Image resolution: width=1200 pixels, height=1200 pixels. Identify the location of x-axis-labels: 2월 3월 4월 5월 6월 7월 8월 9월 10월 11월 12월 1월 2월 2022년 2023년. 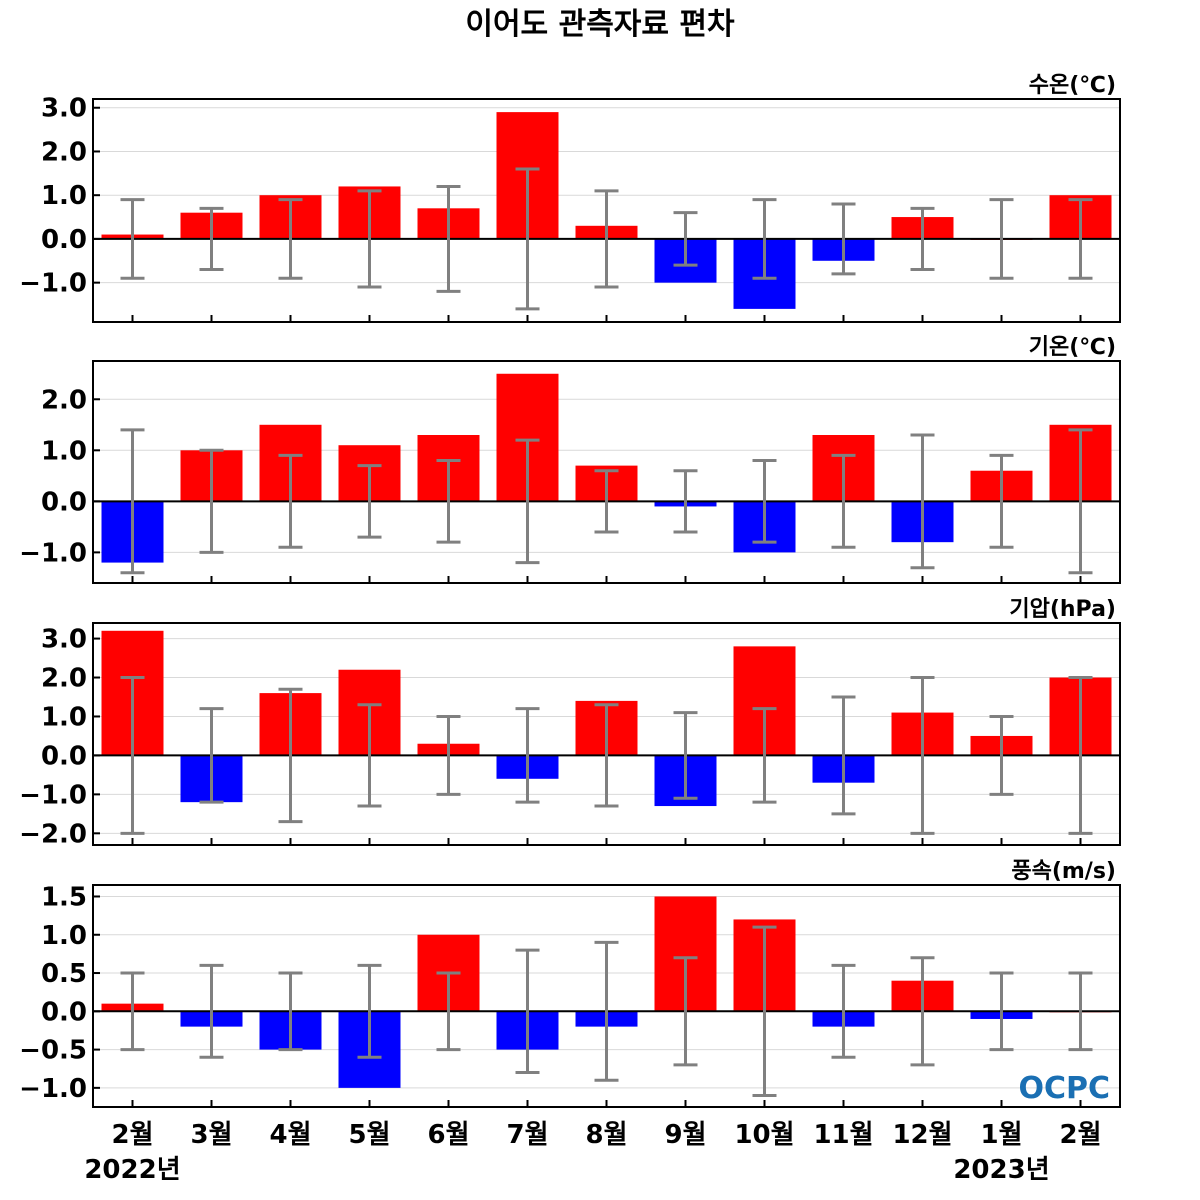
(592, 1152).